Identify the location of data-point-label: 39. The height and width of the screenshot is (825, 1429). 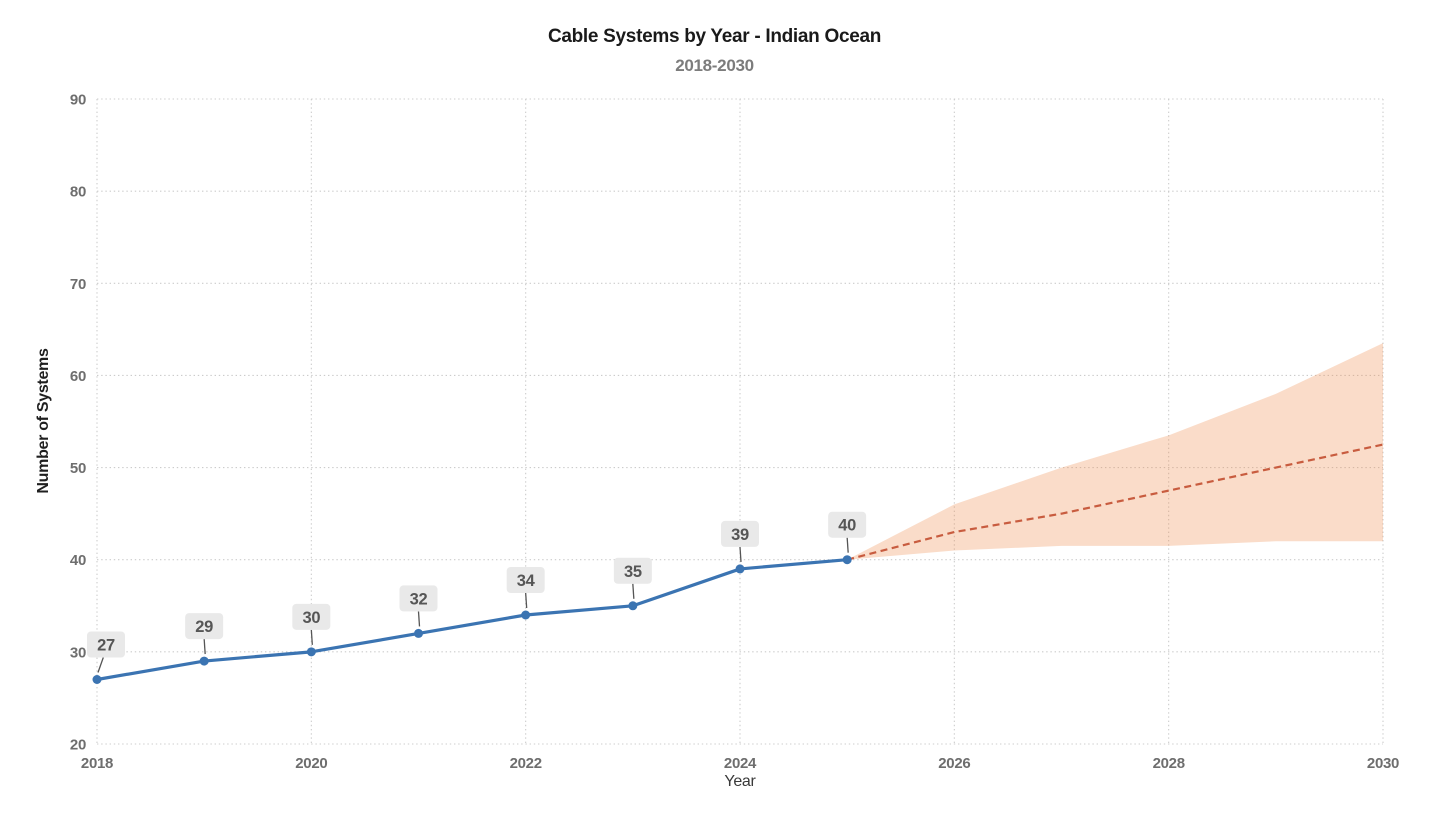
(740, 535).